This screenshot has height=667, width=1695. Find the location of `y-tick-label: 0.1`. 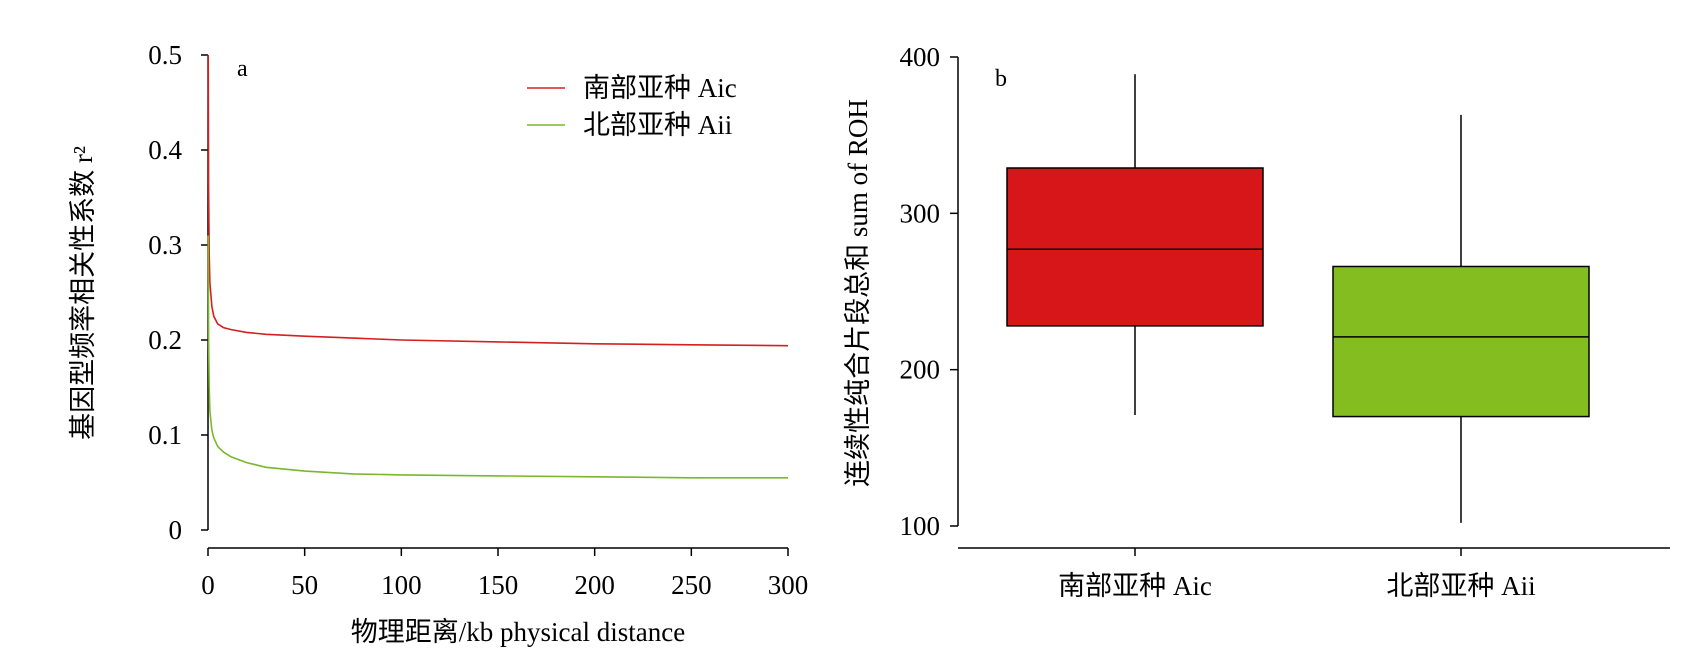

y-tick-label: 0.1 is located at coordinates (165, 435).